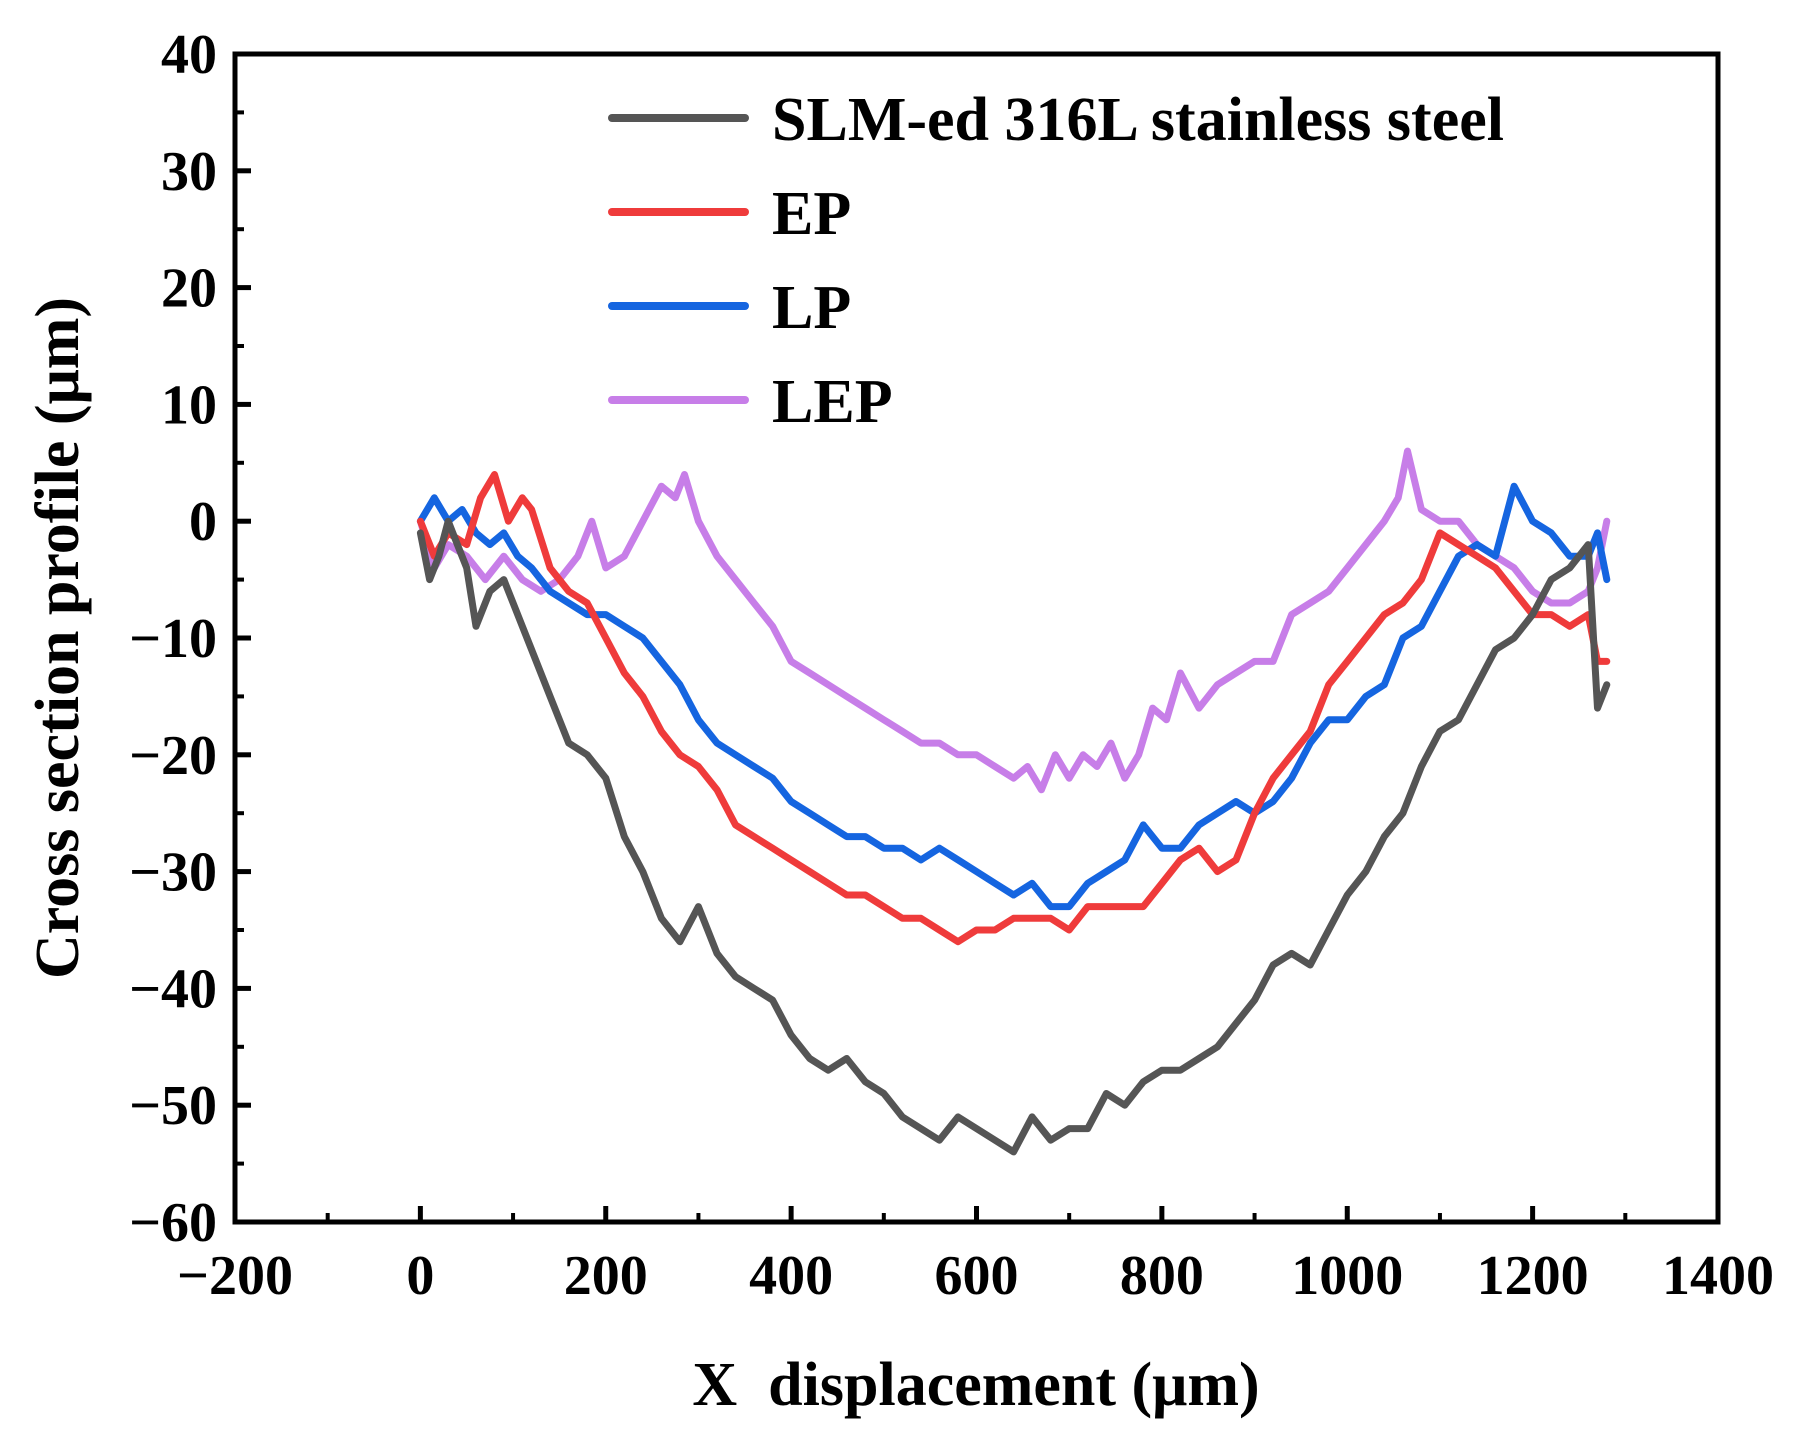 The height and width of the screenshot is (1435, 1806). What do you see at coordinates (791, 1276) in the screenshot?
I see `x-tick-label: 400` at bounding box center [791, 1276].